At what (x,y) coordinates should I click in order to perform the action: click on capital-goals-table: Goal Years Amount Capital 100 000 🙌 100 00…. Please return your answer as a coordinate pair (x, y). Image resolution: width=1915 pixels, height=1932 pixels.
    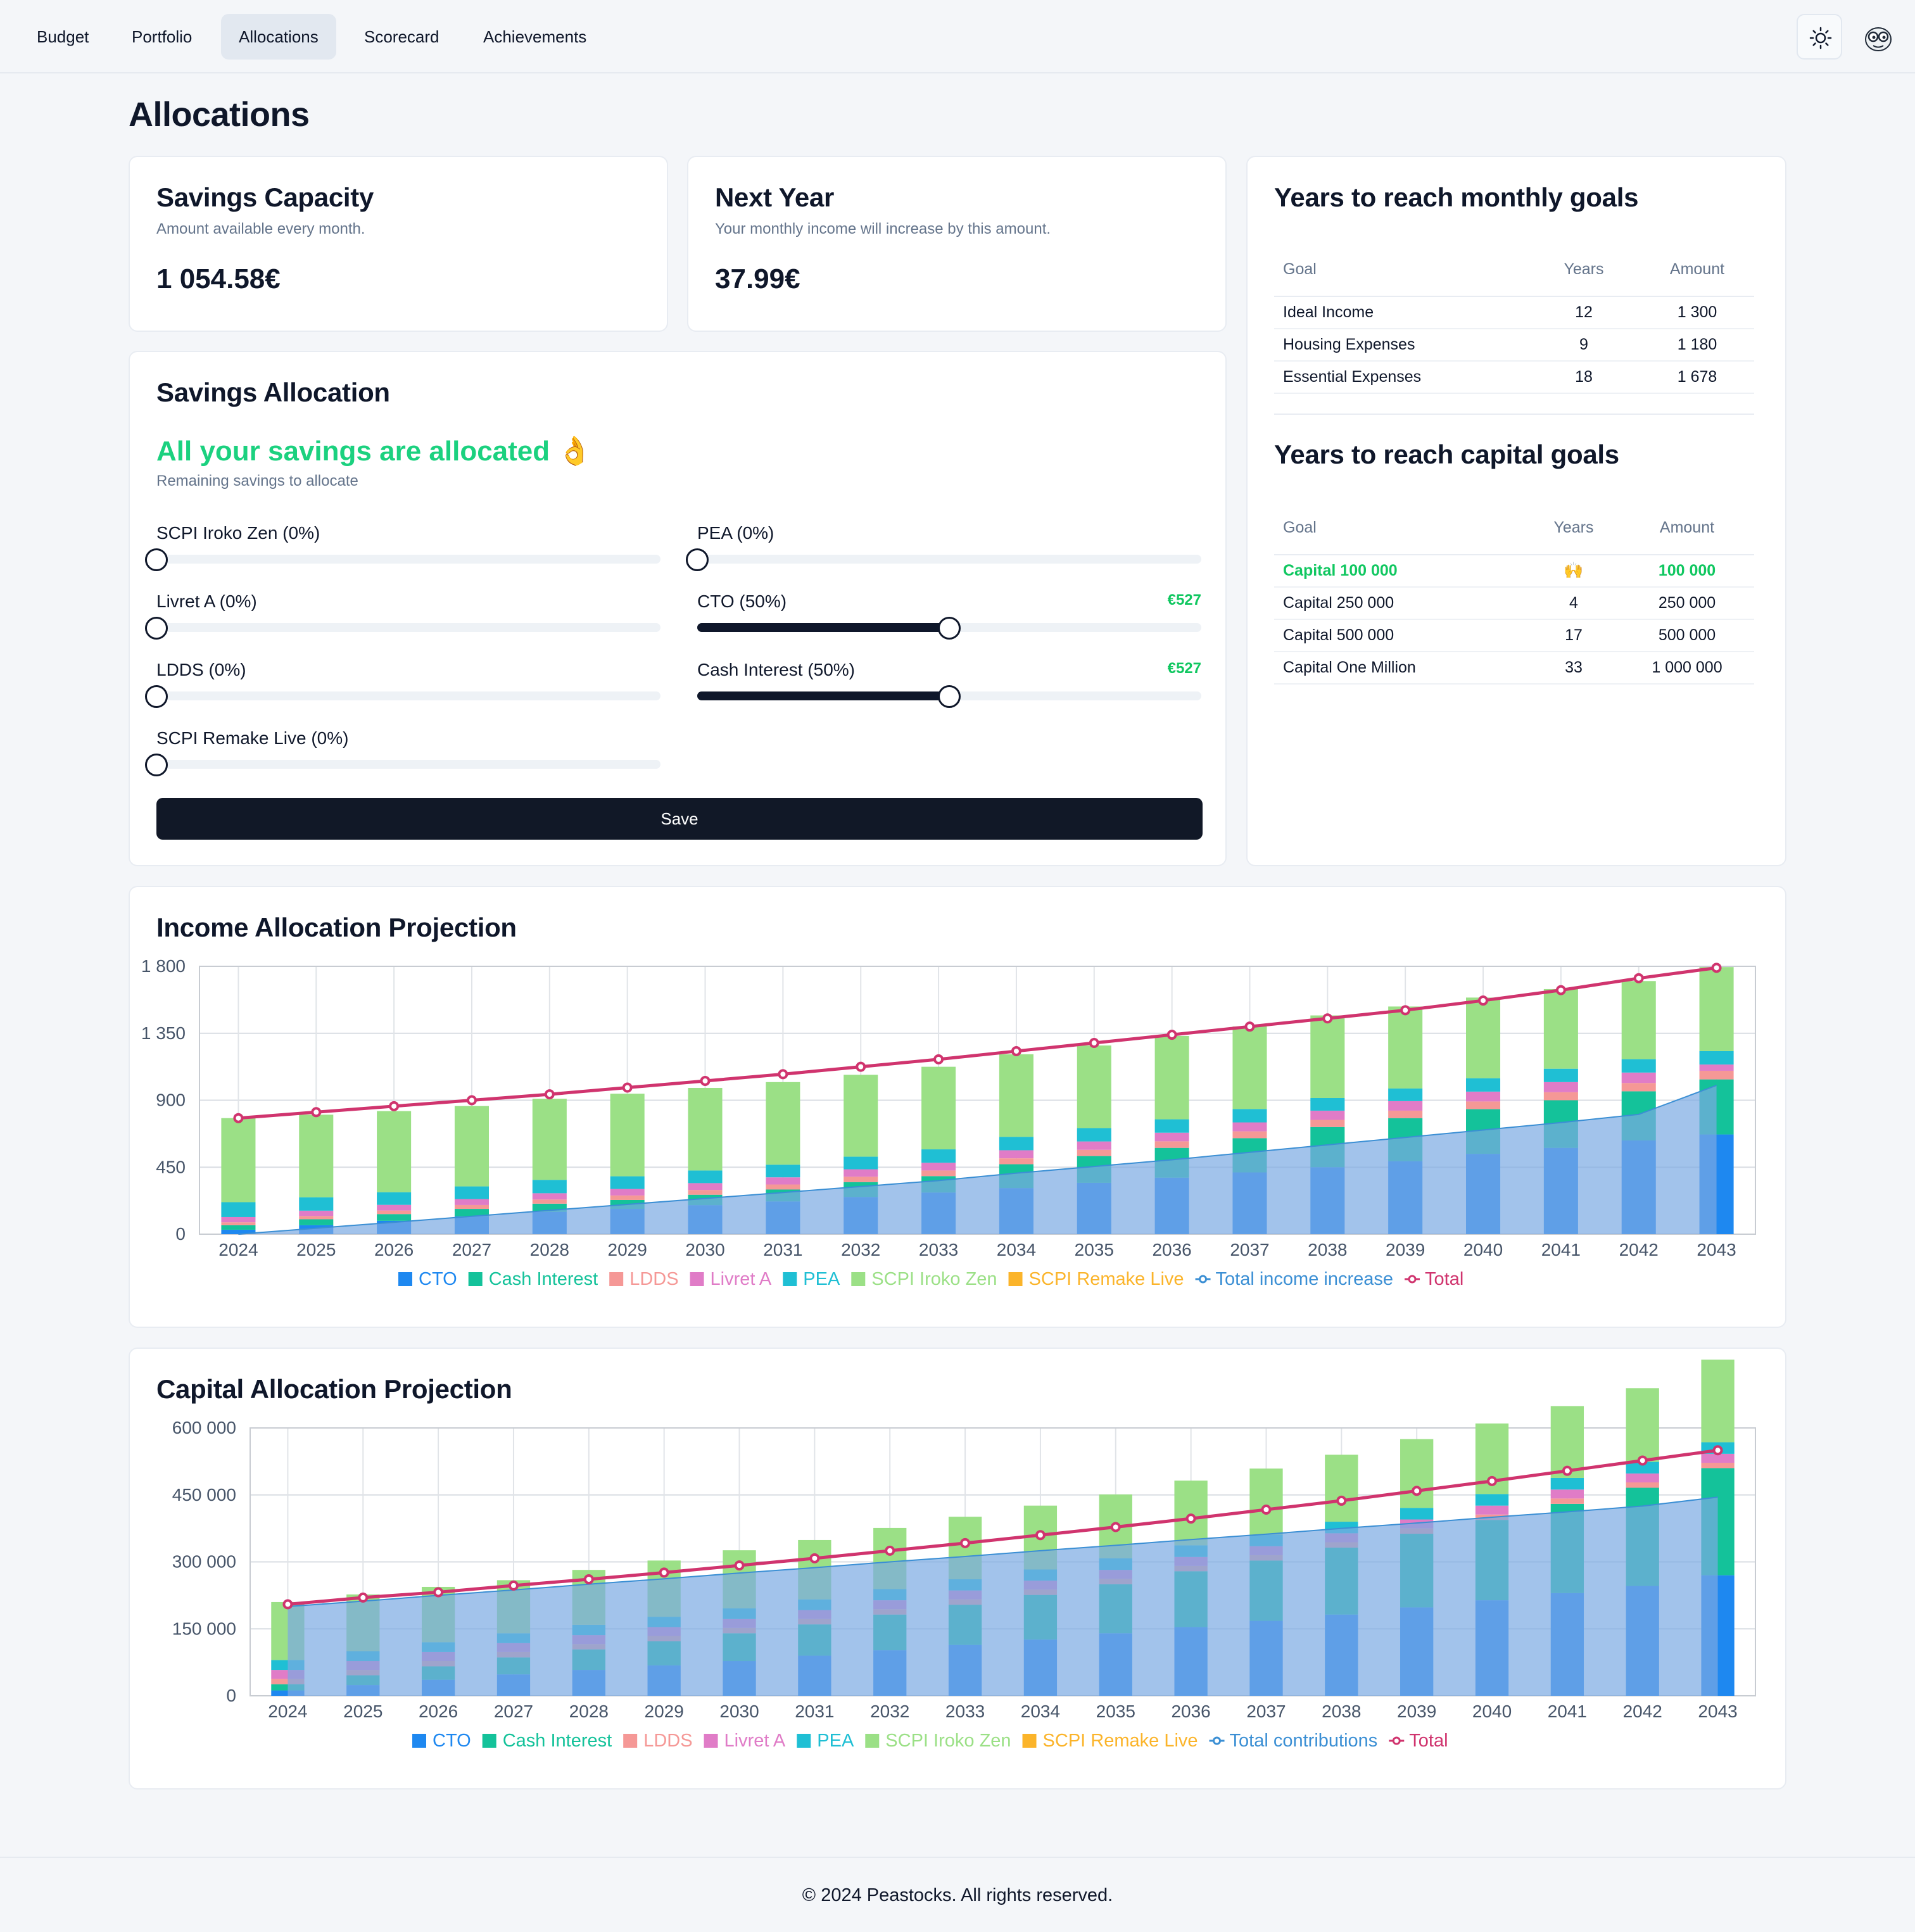
    Looking at the image, I should click on (1514, 593).